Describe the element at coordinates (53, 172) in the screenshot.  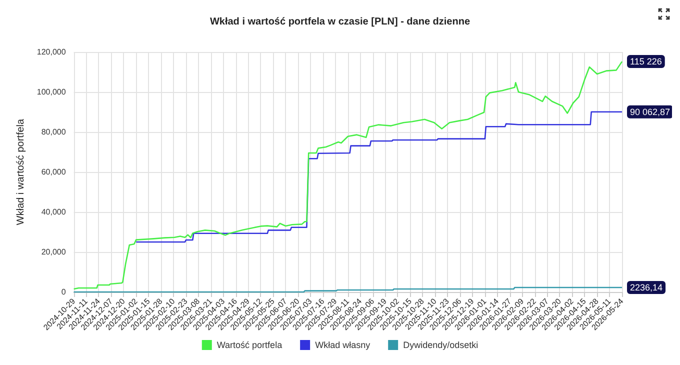
I see `y-tick-label: 60,000` at that location.